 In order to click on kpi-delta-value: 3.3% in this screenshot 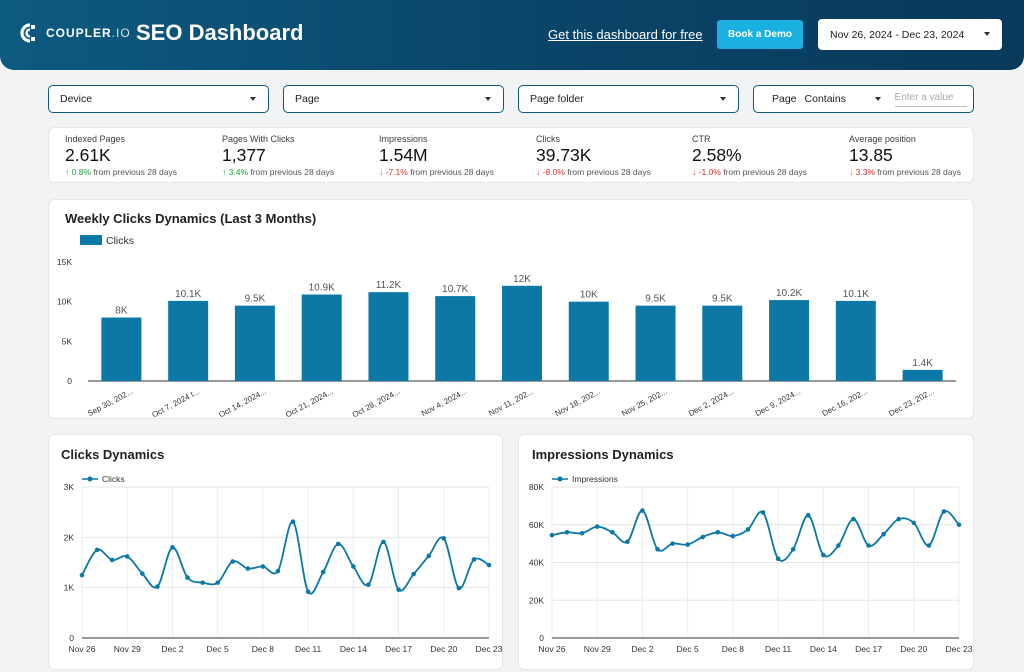, I will do `click(865, 172)`.